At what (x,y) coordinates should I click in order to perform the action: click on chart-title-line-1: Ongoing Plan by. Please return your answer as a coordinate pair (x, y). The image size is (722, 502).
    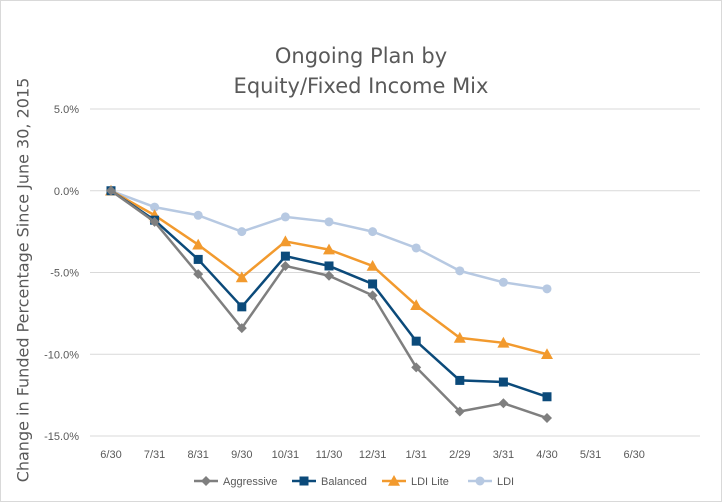
    Looking at the image, I should click on (361, 56).